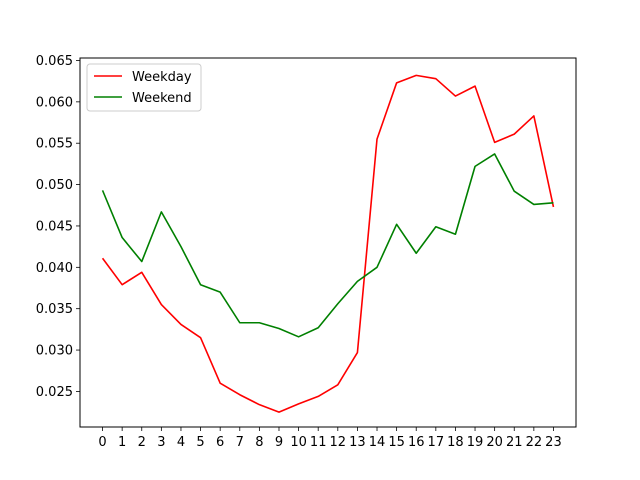 Image resolution: width=640 pixels, height=480 pixels. What do you see at coordinates (436, 442) in the screenshot?
I see `x-tick-label: 17` at bounding box center [436, 442].